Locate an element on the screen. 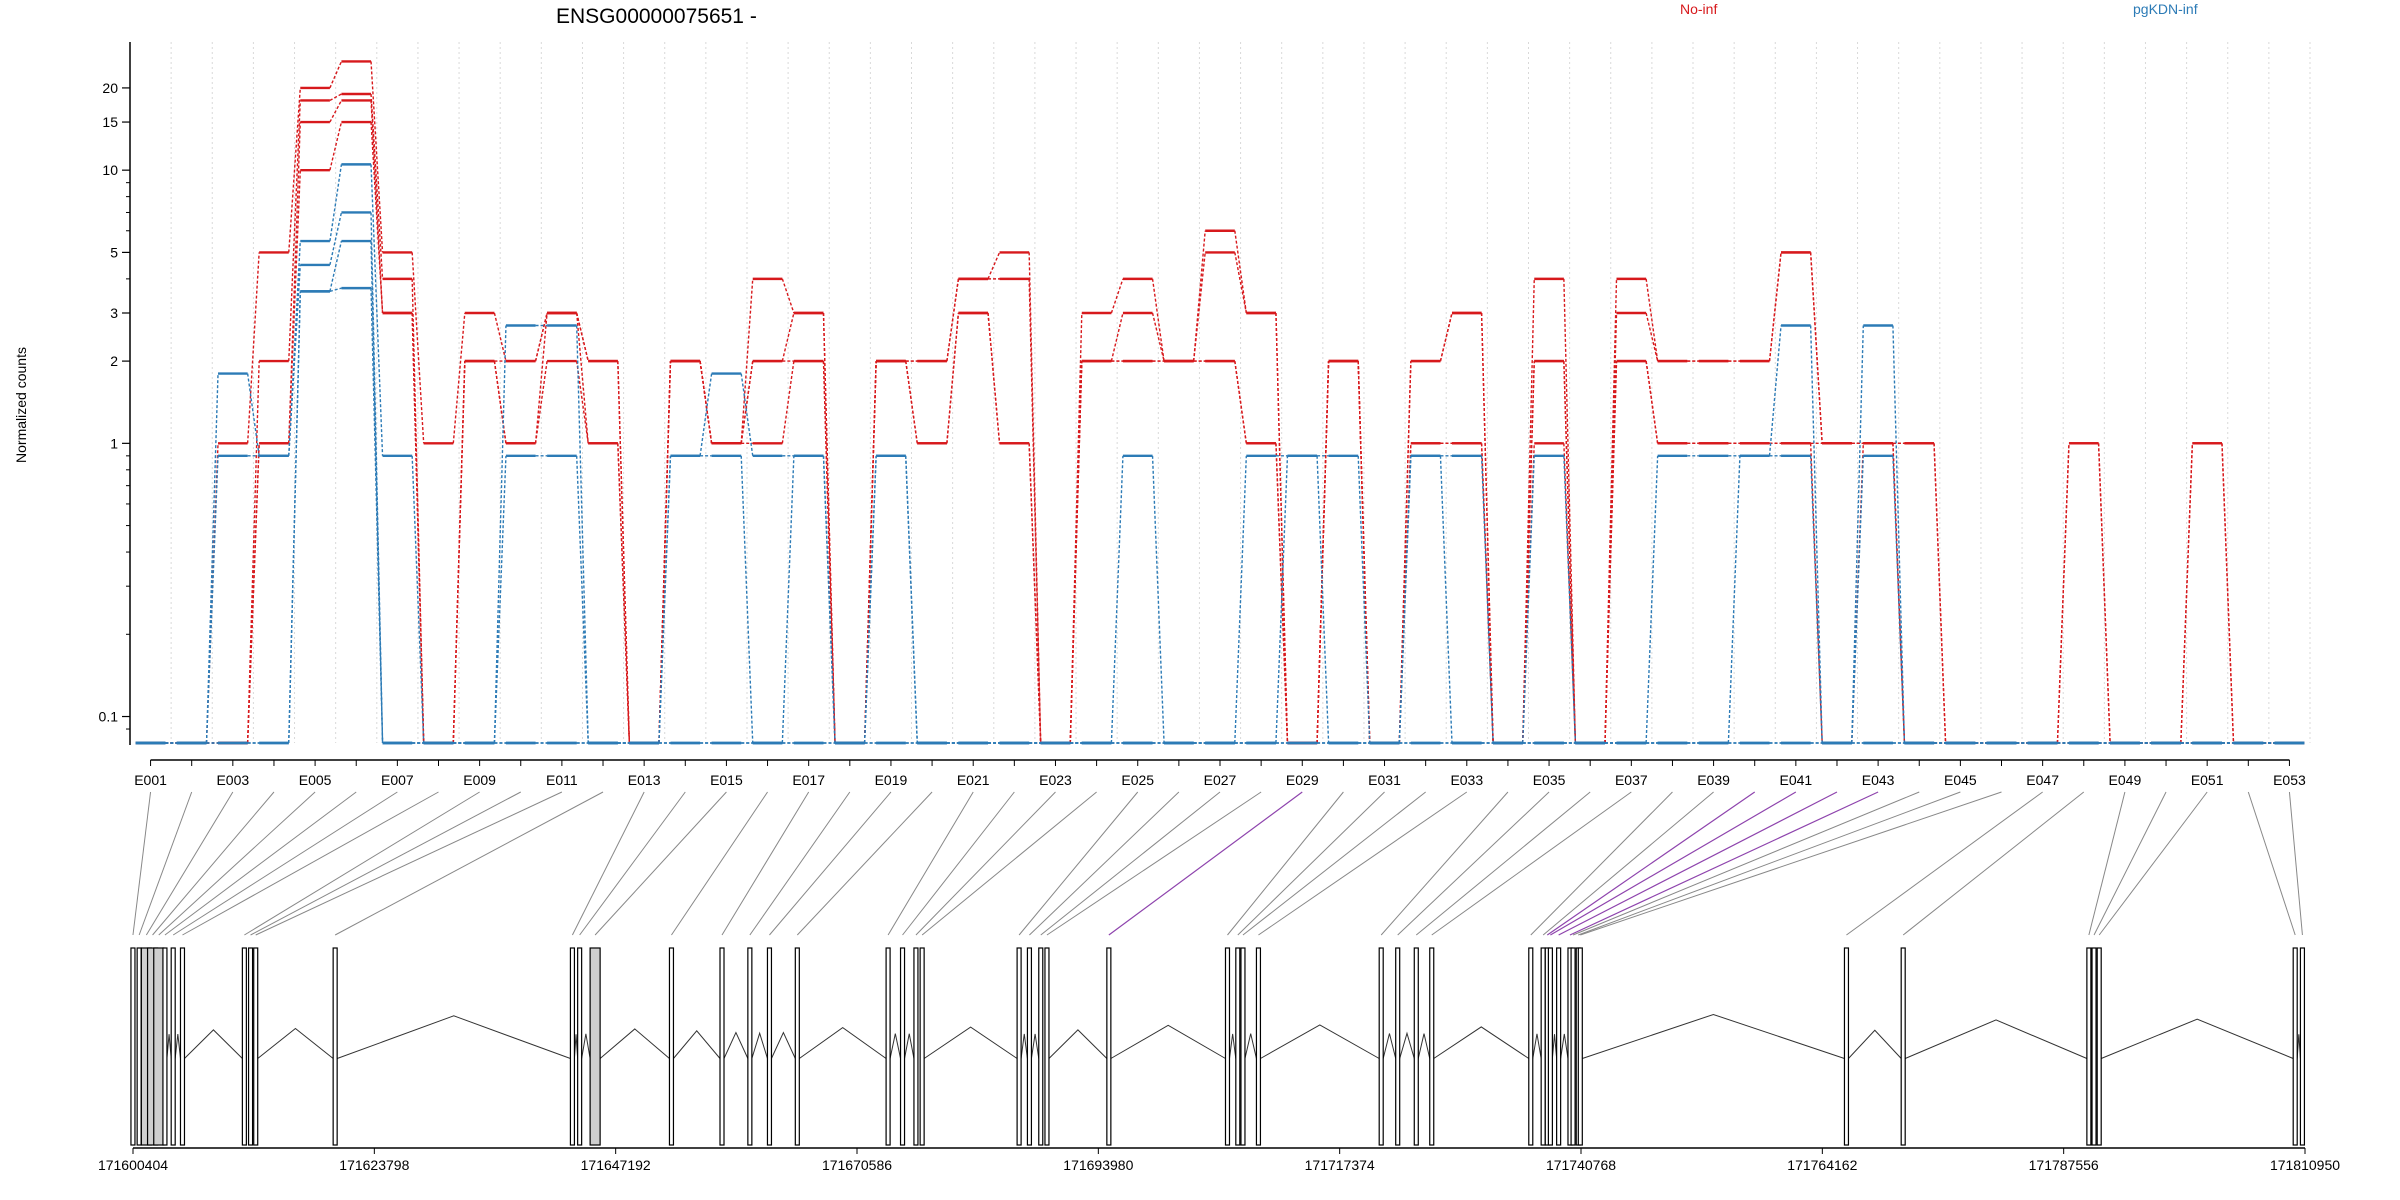  y-tick-label: 2 is located at coordinates (114, 361).